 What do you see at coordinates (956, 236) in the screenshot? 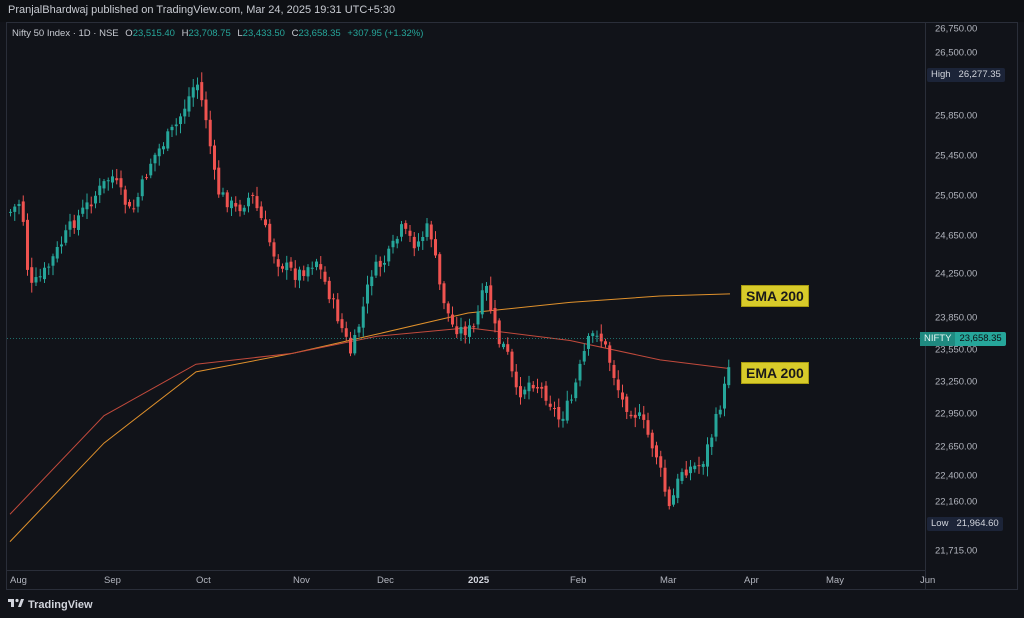
I see `price-tick: 24,650.00` at bounding box center [956, 236].